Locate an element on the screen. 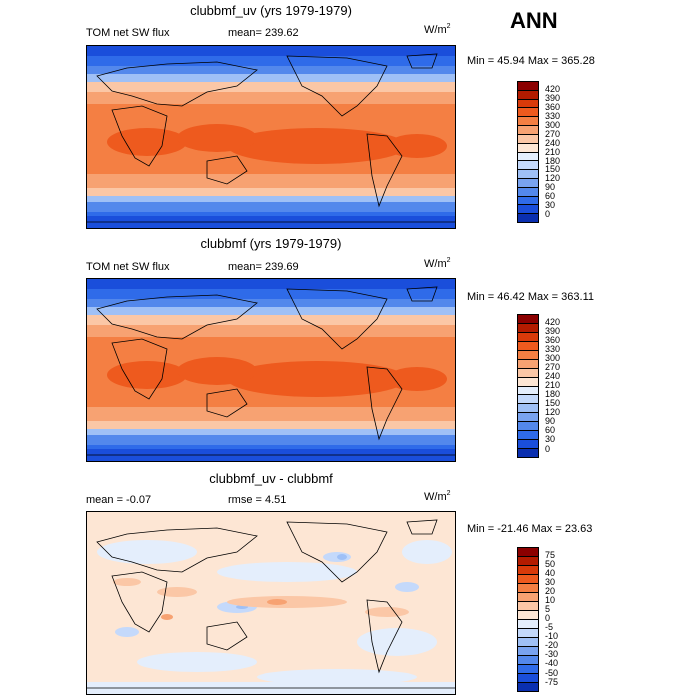 Image resolution: width=700 pixels, height=700 pixels. colorbar-middle-label: 270 is located at coordinates (553, 367).